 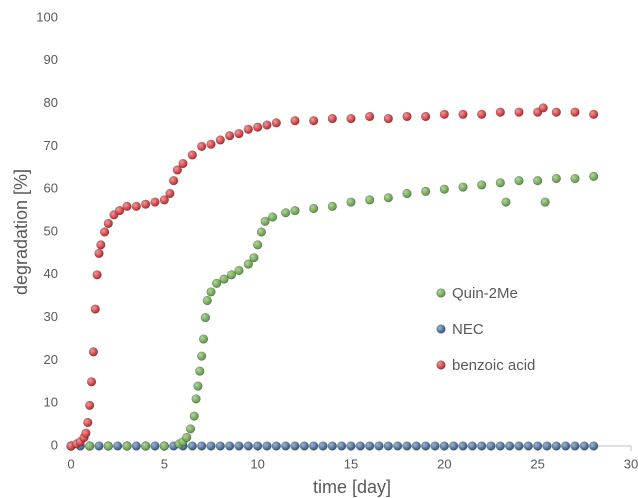 What do you see at coordinates (51, 145) in the screenshot?
I see `y-tick-label: 70` at bounding box center [51, 145].